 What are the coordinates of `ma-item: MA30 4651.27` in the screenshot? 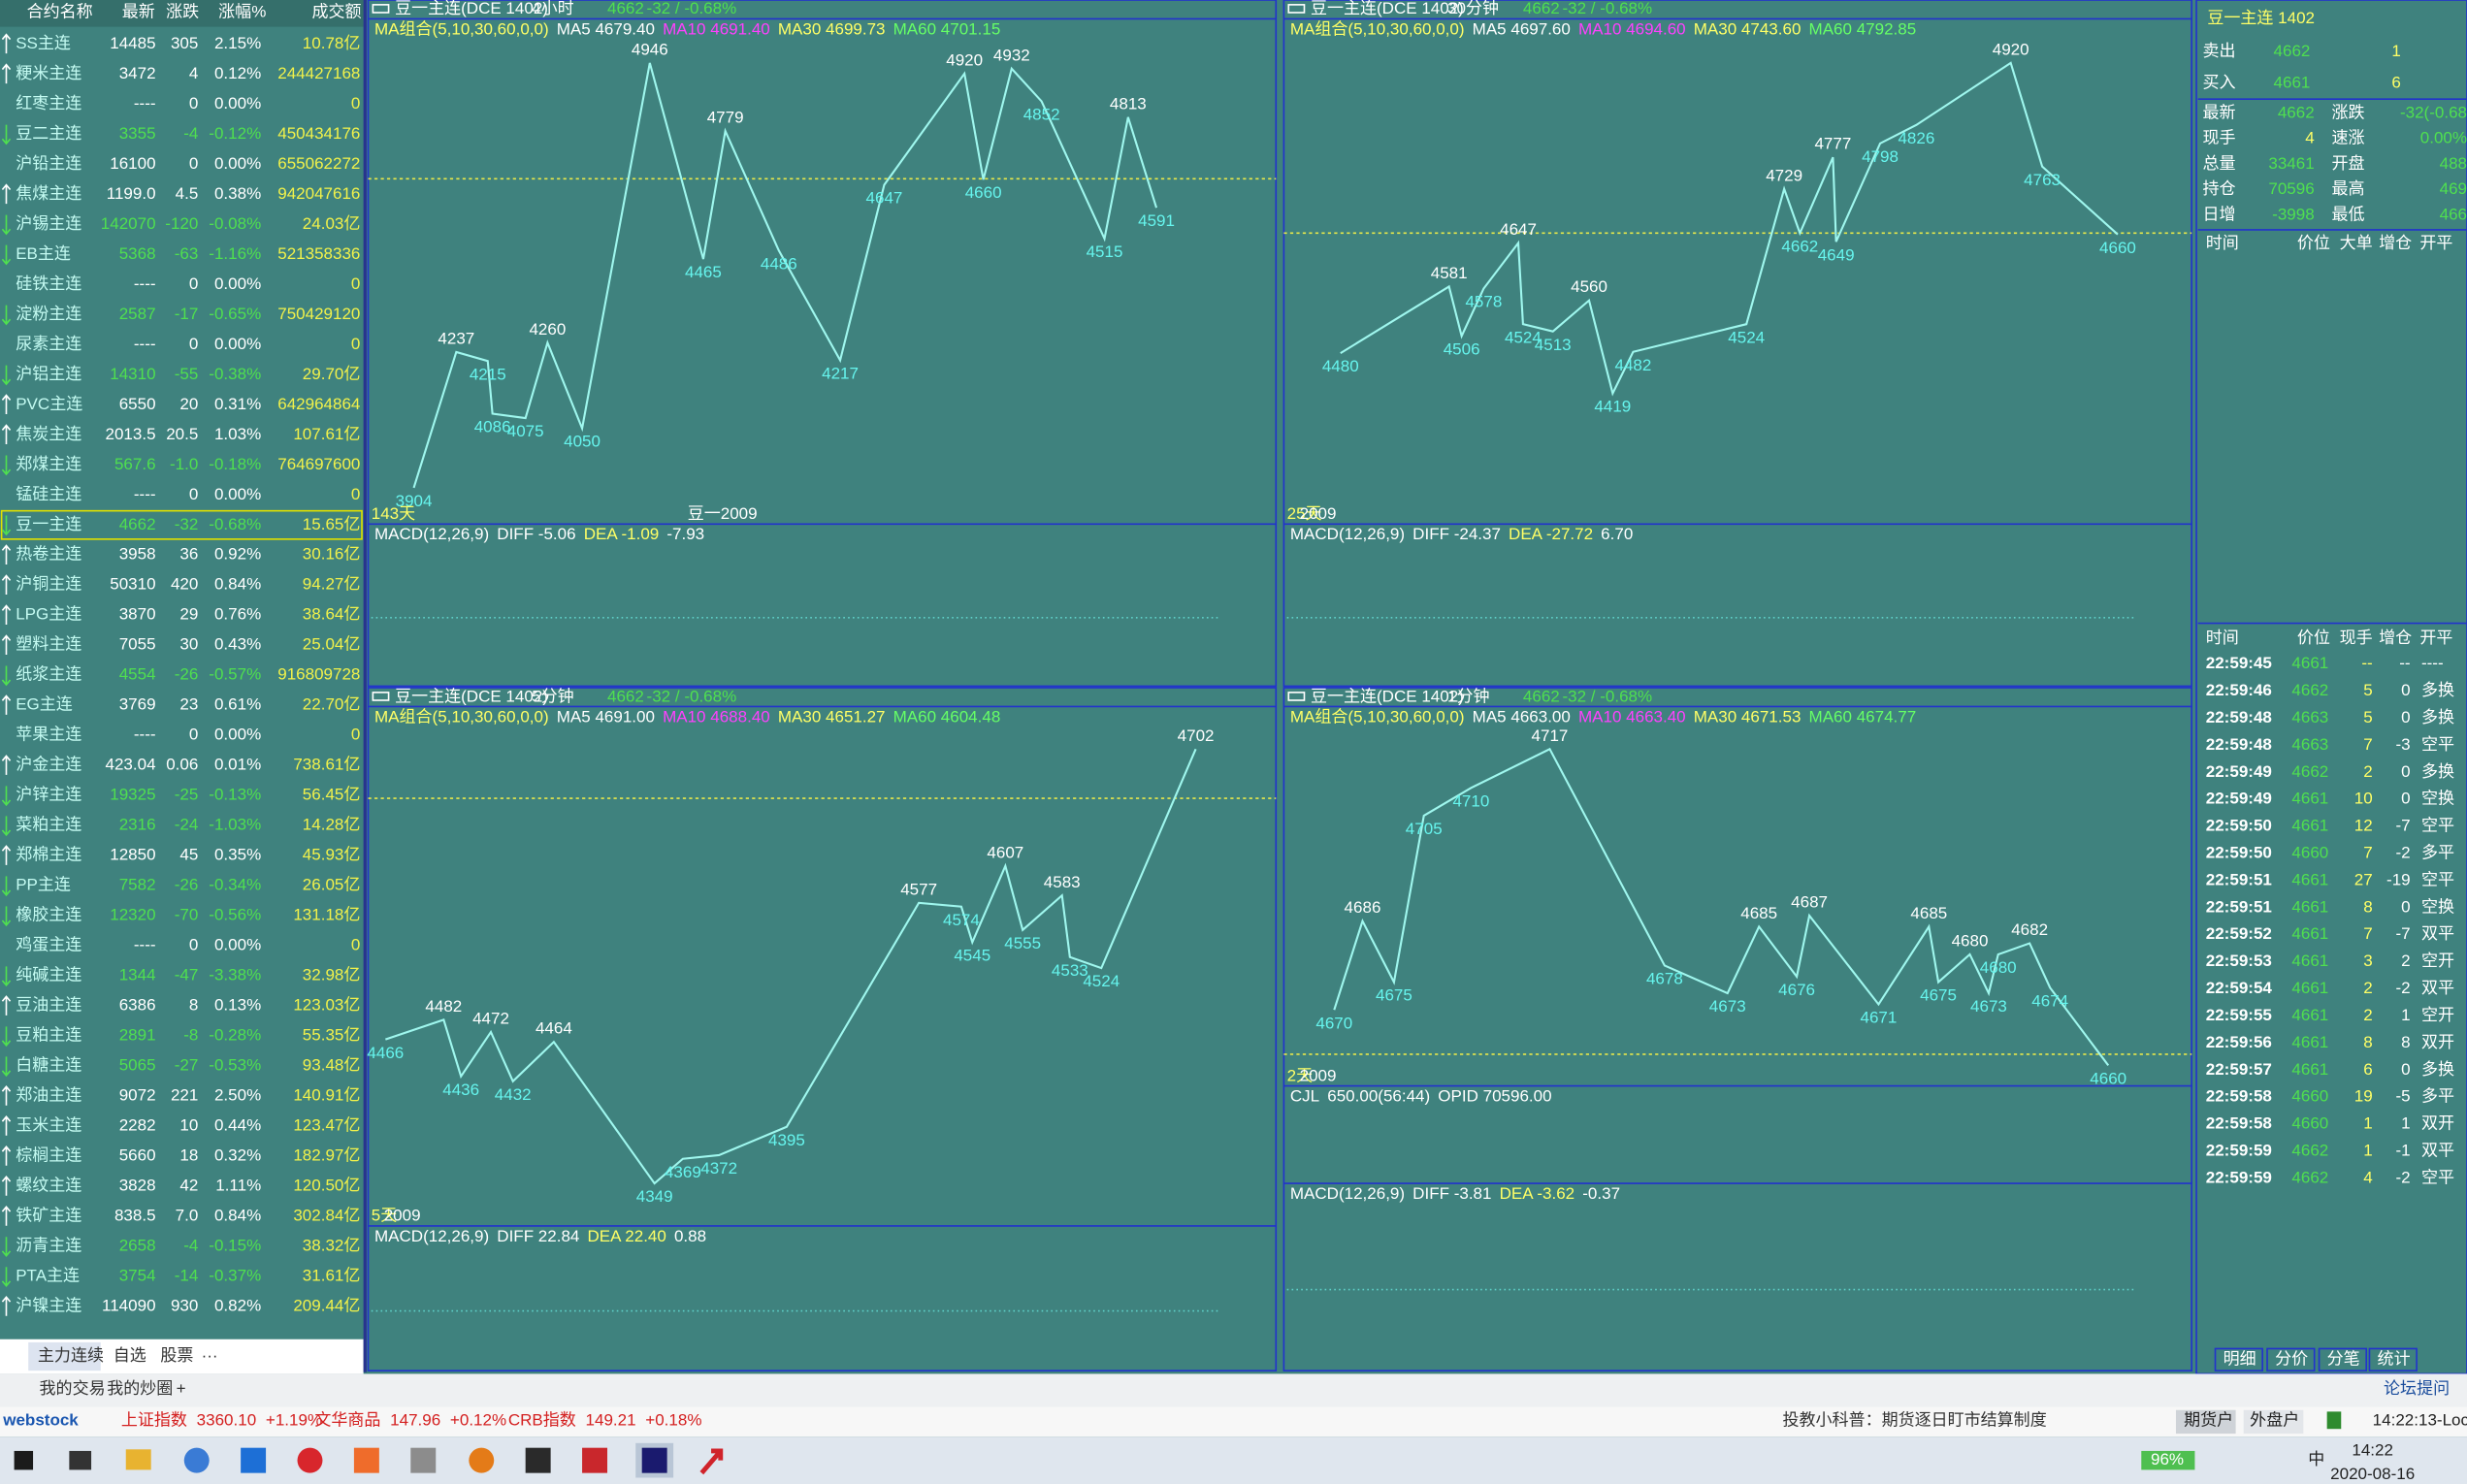 It's located at (832, 716).